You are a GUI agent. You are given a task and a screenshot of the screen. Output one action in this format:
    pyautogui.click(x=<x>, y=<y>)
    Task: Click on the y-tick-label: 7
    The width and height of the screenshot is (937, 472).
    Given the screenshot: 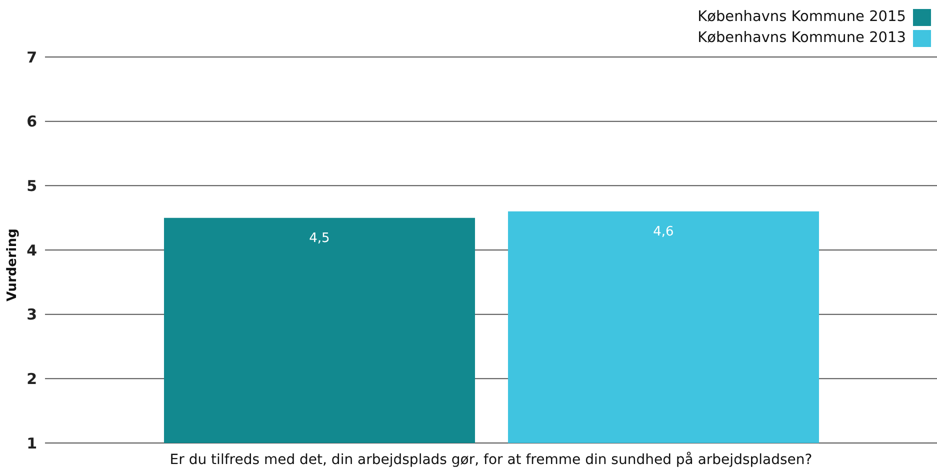 What is the action you would take?
    pyautogui.click(x=31, y=57)
    